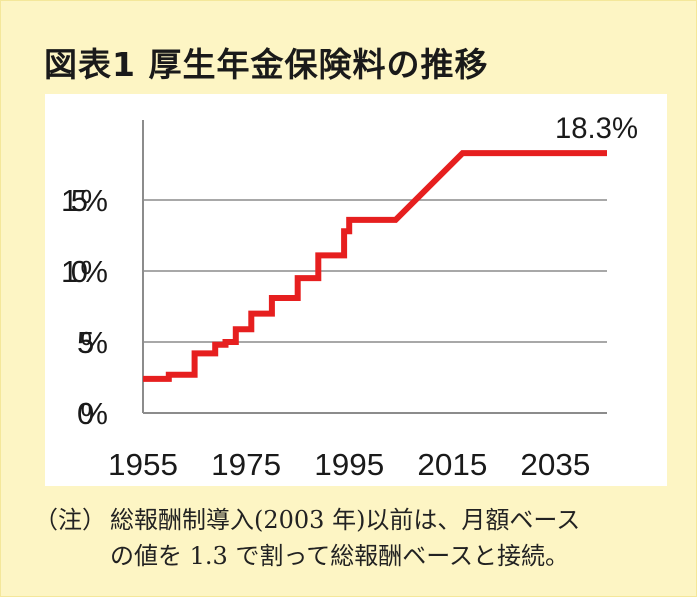 The image size is (697, 597). Describe the element at coordinates (596, 128) in the screenshot. I see `final-value-label: 18.3%` at that location.